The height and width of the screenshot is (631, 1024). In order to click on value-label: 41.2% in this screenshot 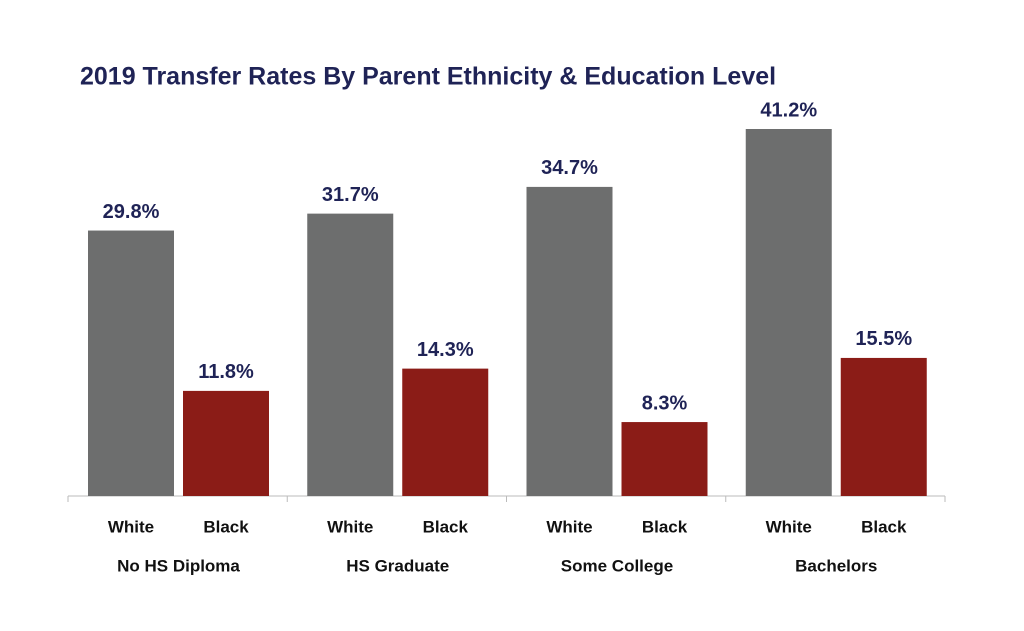, I will do `click(788, 110)`.